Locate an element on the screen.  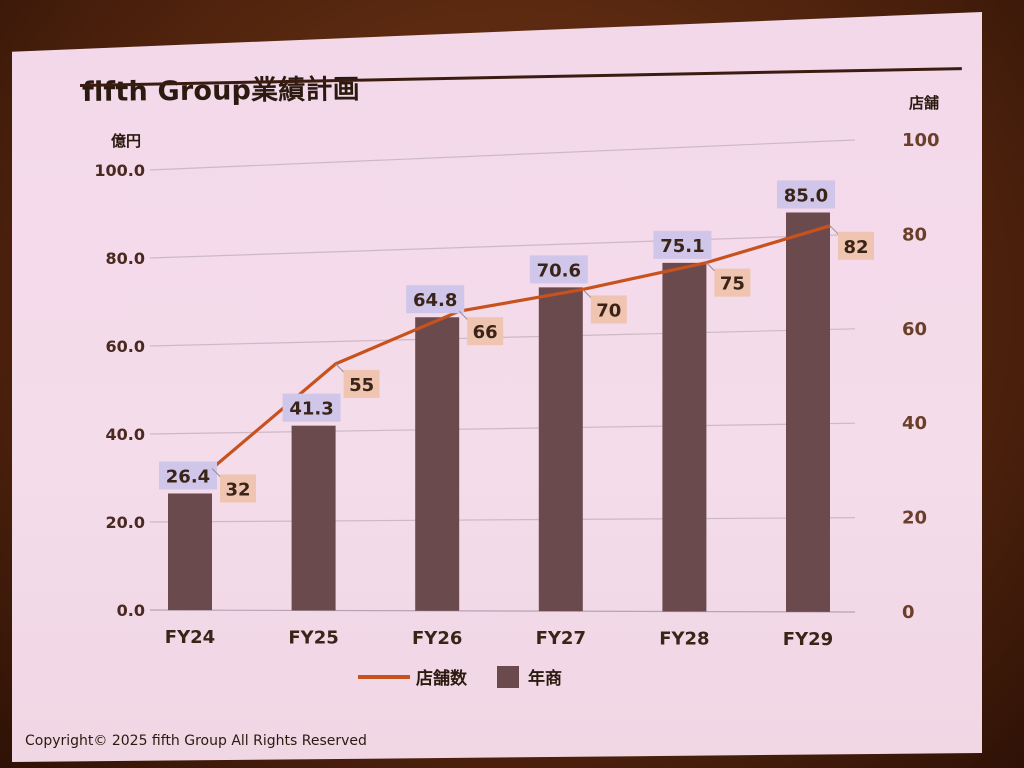
x-axis-tick-label: FY28 is located at coordinates (684, 639).